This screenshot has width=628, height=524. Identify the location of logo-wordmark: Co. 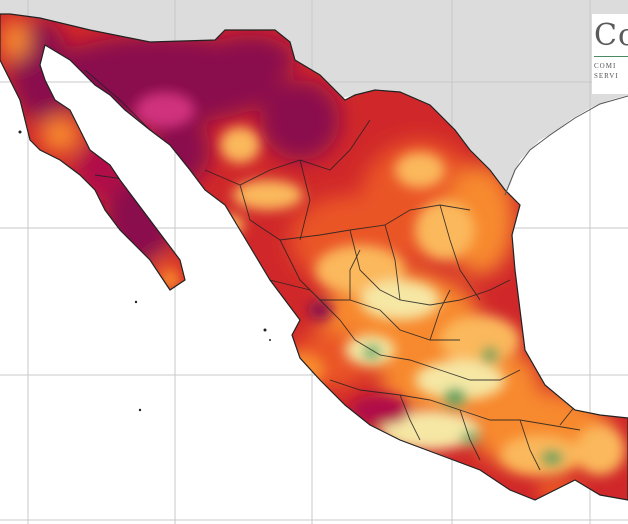
(611, 35).